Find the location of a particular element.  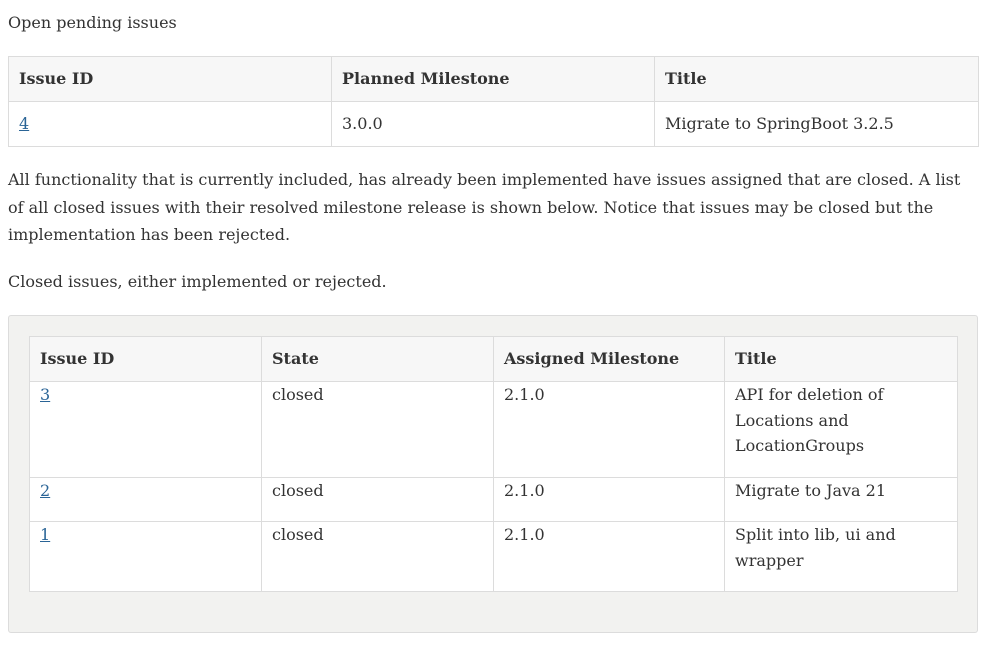

column-header-state: State is located at coordinates (377, 359).